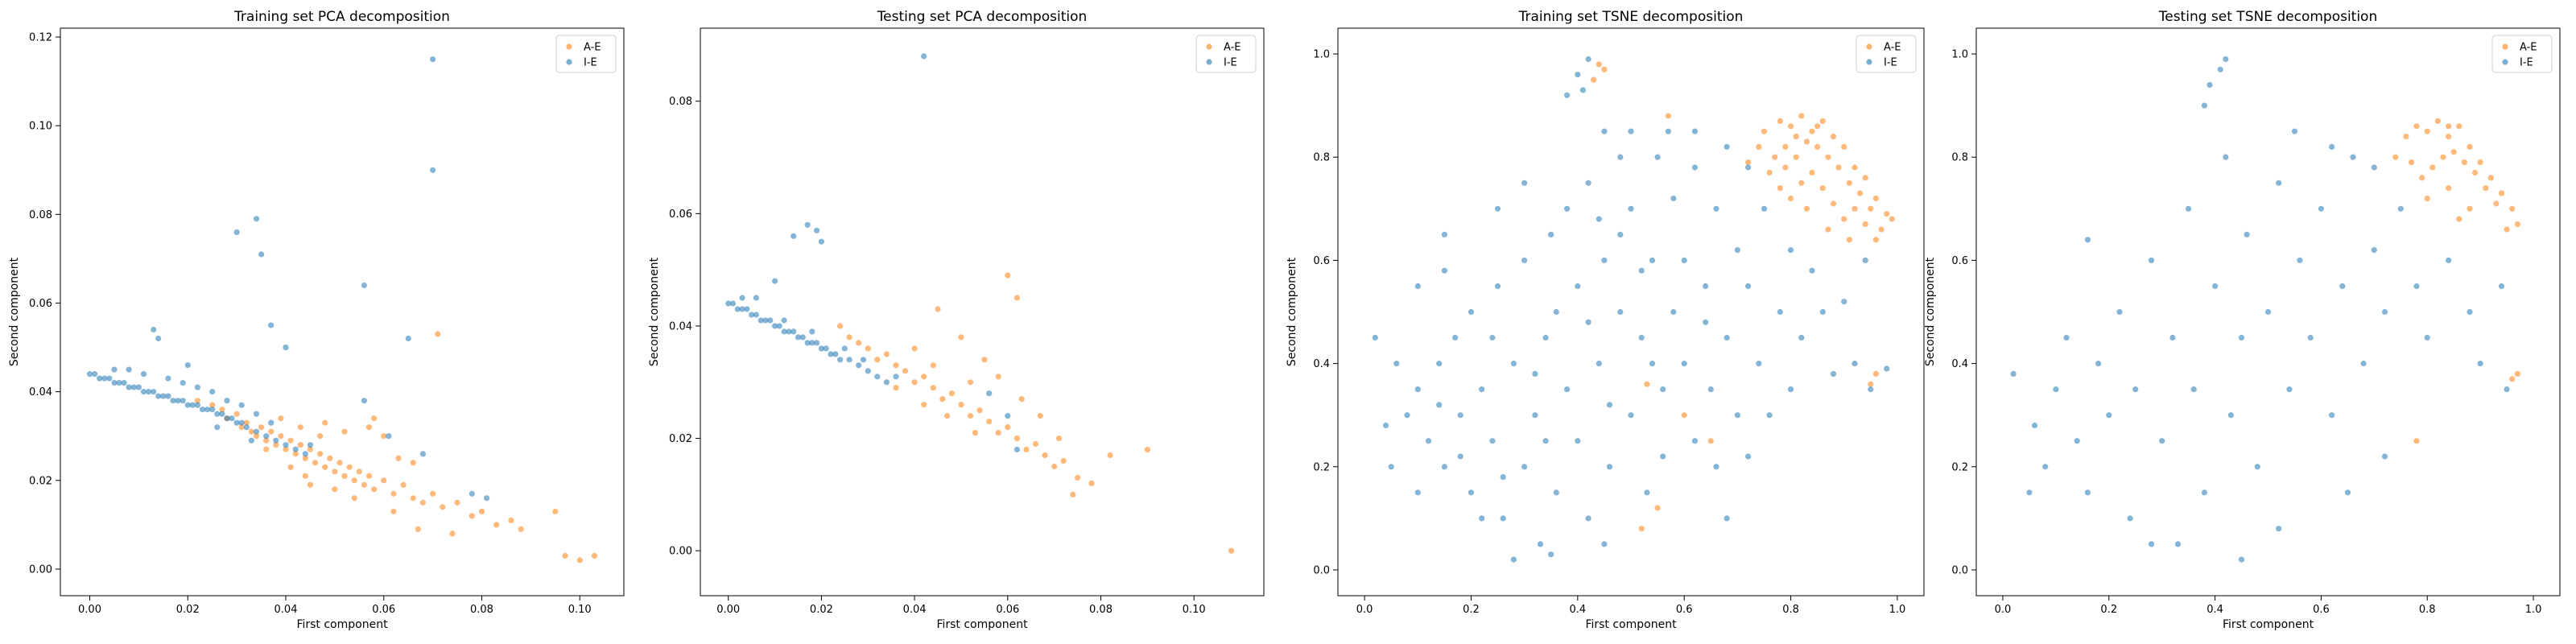 The height and width of the screenshot is (644, 2576). I want to click on legend-marker, so click(1209, 62).